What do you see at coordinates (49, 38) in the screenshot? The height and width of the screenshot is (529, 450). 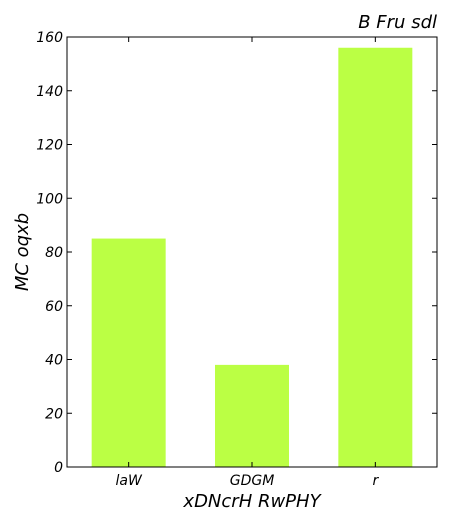 I see `y-tick-label: 160` at bounding box center [49, 38].